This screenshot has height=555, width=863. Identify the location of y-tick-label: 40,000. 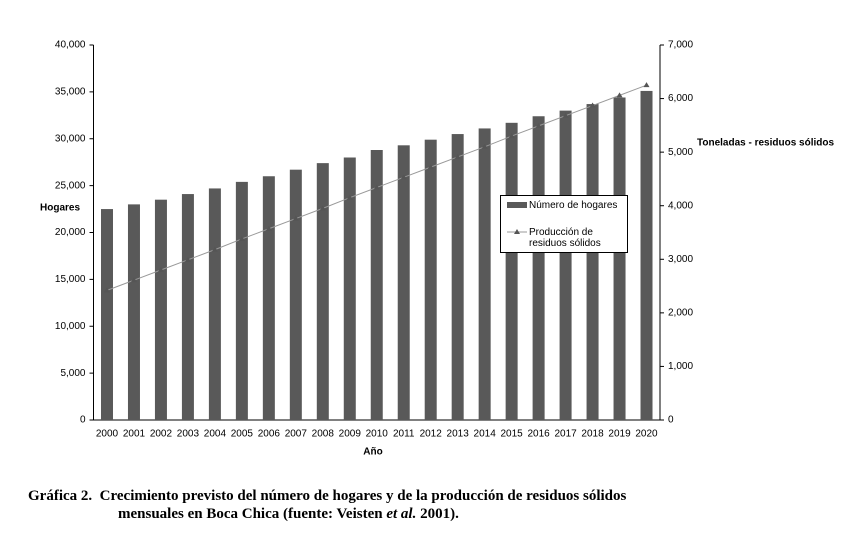
(70, 45).